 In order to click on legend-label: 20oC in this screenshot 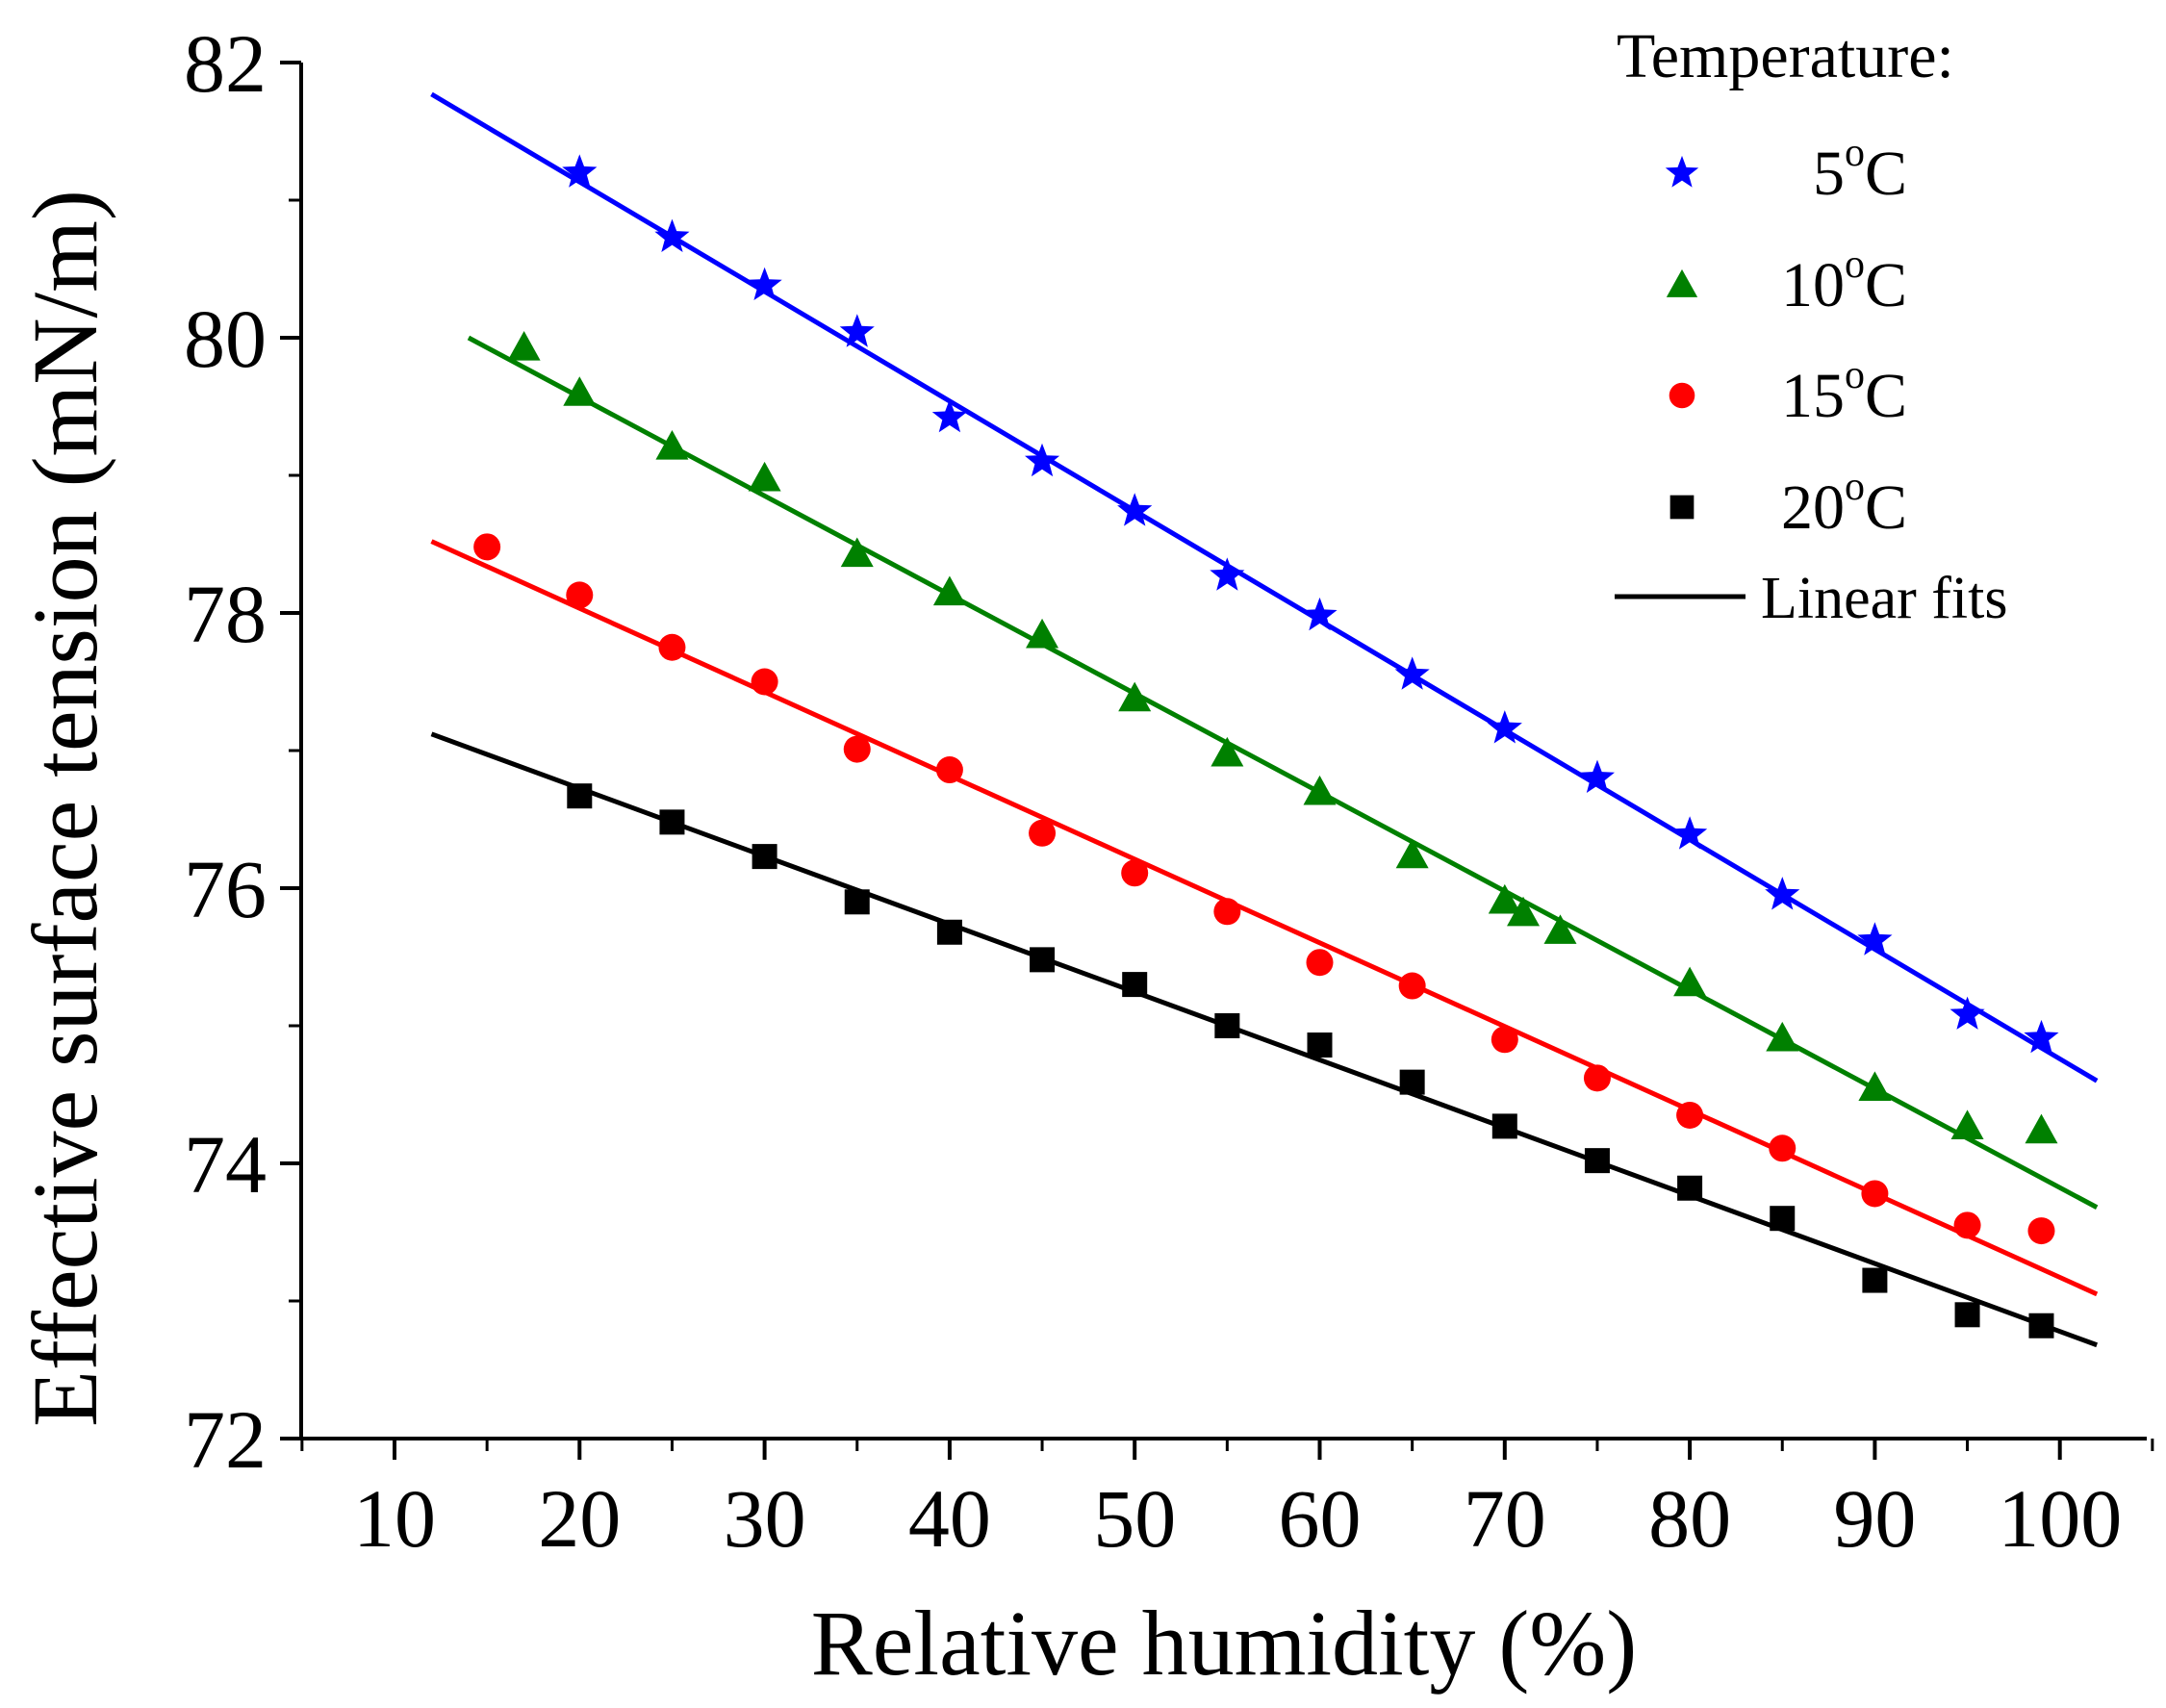, I will do `click(1844, 504)`.